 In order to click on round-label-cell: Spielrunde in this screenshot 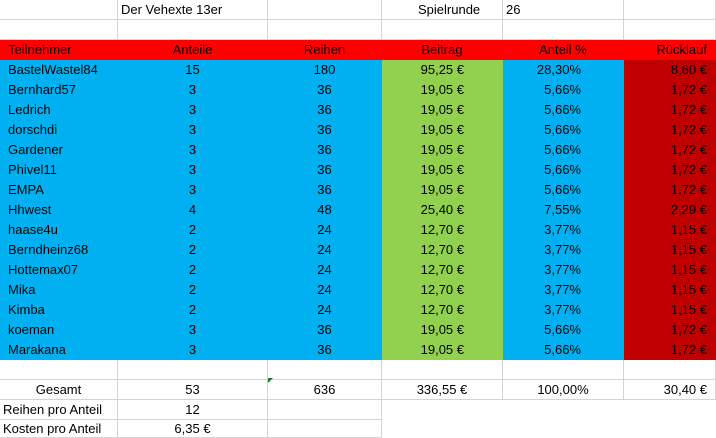, I will do `click(442, 10)`.